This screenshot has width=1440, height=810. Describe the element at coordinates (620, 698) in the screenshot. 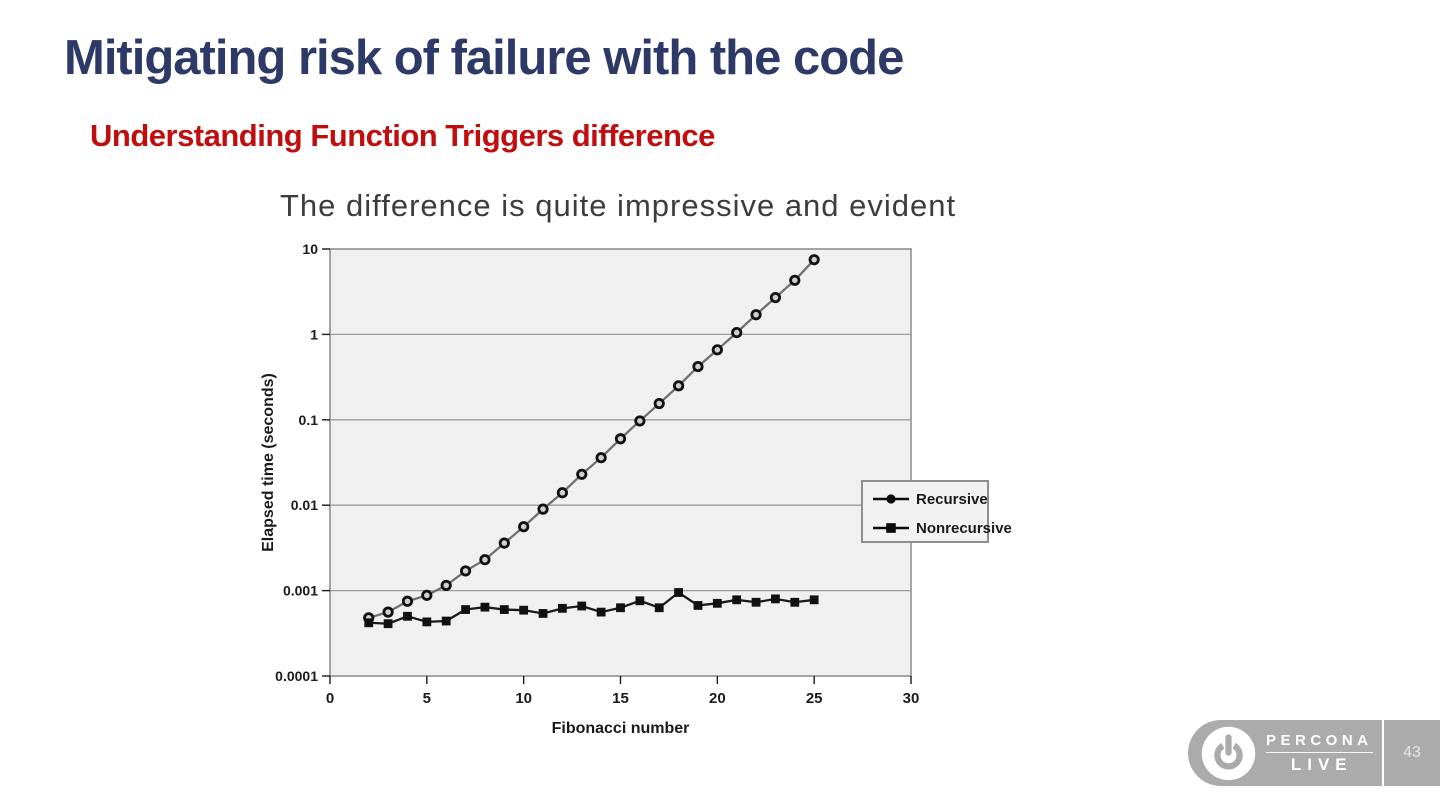

I see `x-tick-label: 15` at that location.